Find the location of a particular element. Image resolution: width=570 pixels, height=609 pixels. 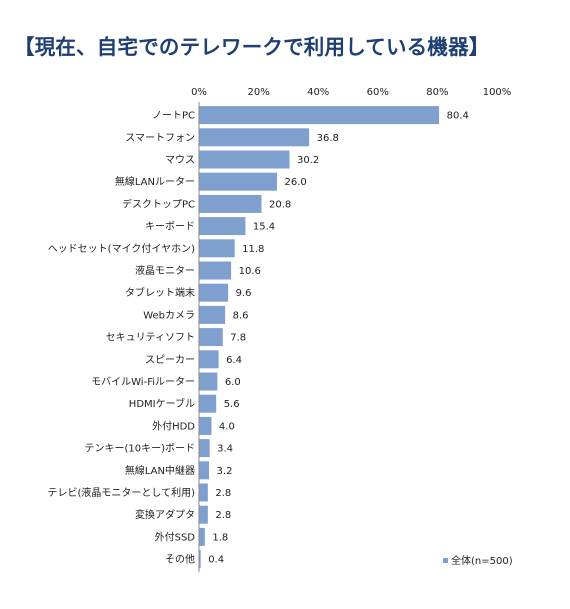

category-label: 無線LAN中継器 is located at coordinates (160, 470).